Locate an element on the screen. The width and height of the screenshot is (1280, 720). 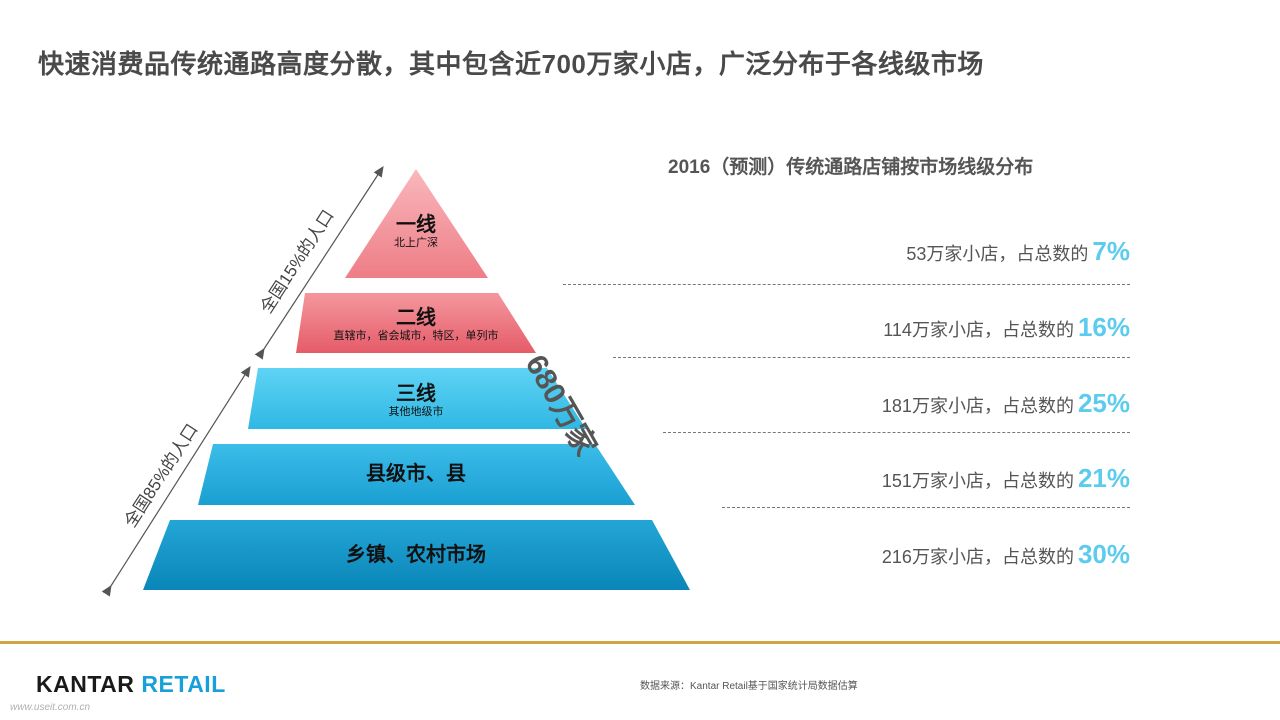
row-tier-1: 53万家小店，占总数的 7% is located at coordinates (1018, 251).